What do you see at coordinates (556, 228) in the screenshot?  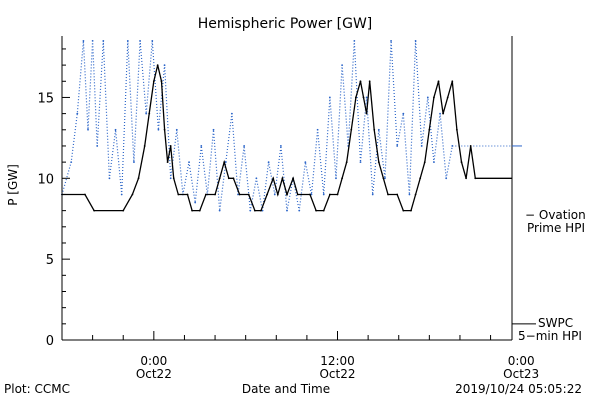 I see `legend-ovation-line2: Prime HPI` at bounding box center [556, 228].